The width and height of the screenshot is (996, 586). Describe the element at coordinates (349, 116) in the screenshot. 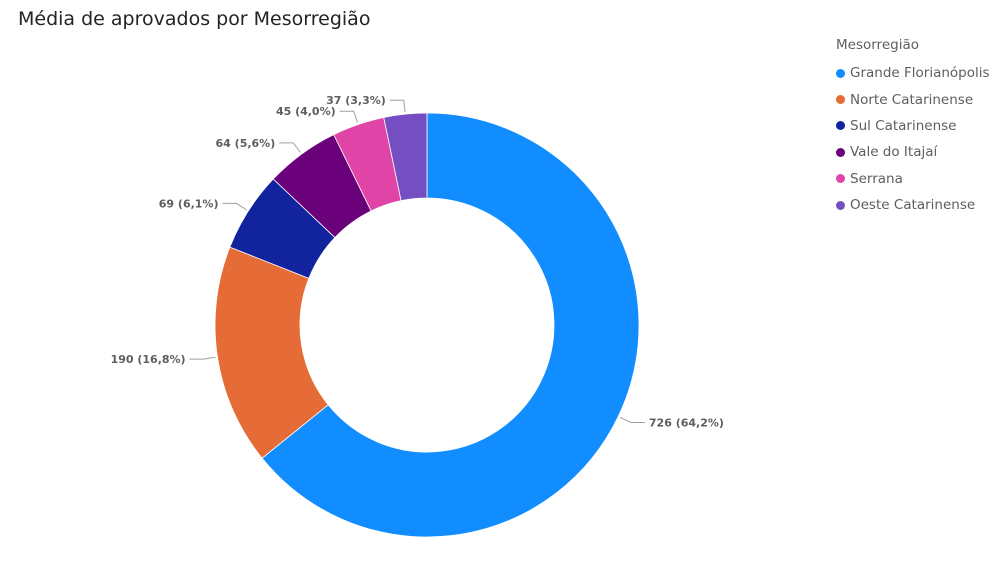

I see `leader-line-serrana` at that location.